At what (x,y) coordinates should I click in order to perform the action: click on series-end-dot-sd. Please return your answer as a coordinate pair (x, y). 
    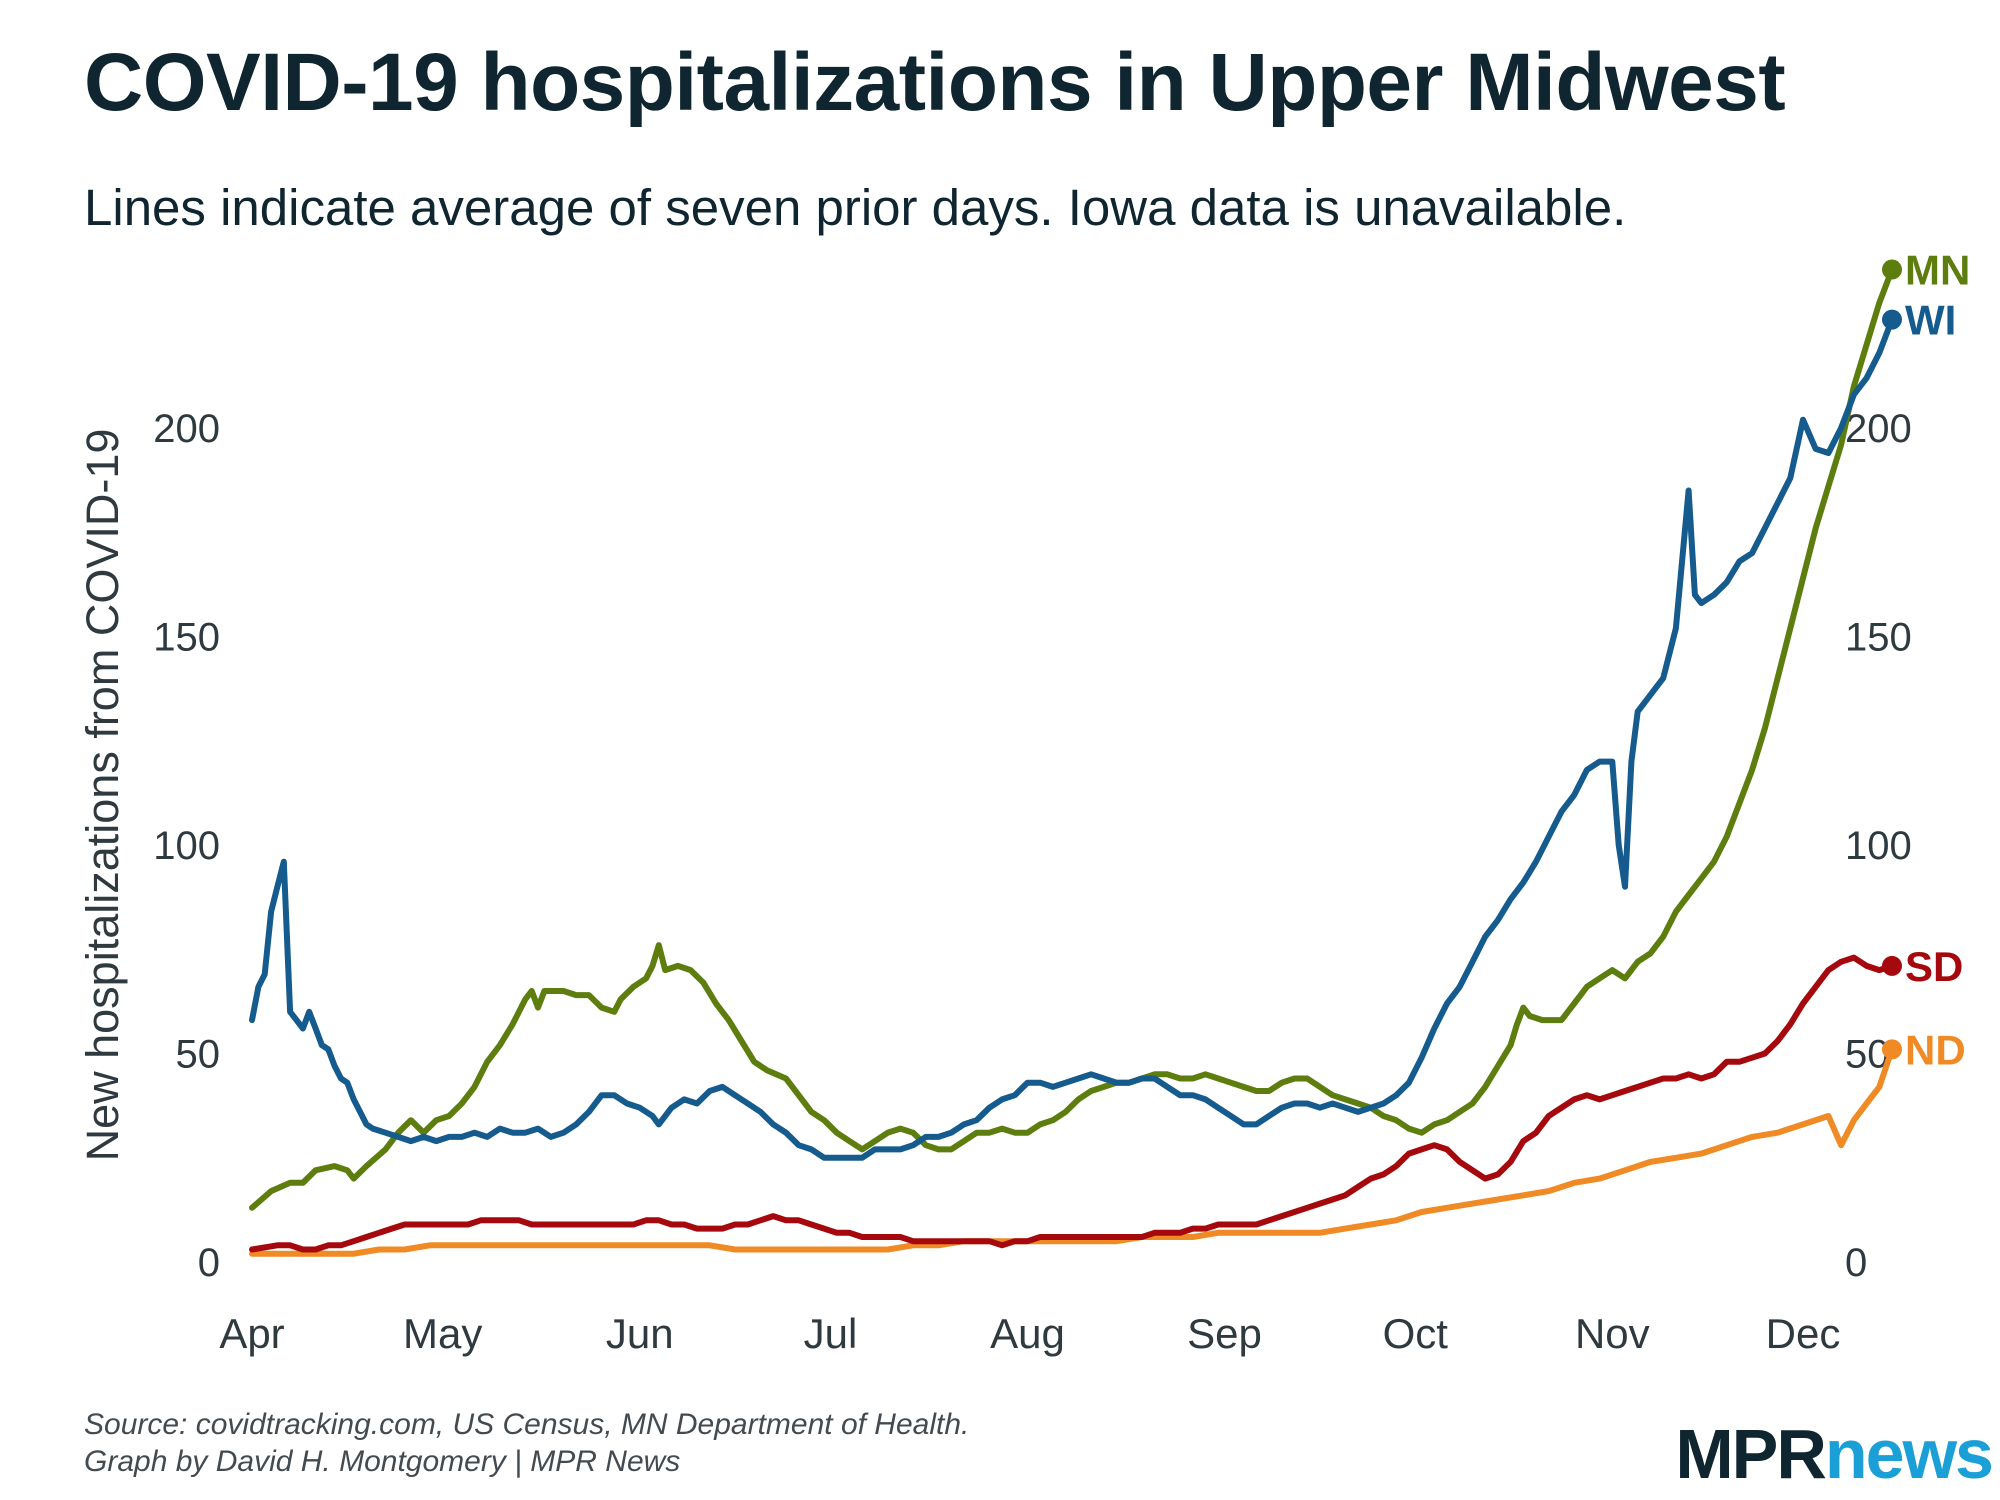
    Looking at the image, I should click on (1891, 965).